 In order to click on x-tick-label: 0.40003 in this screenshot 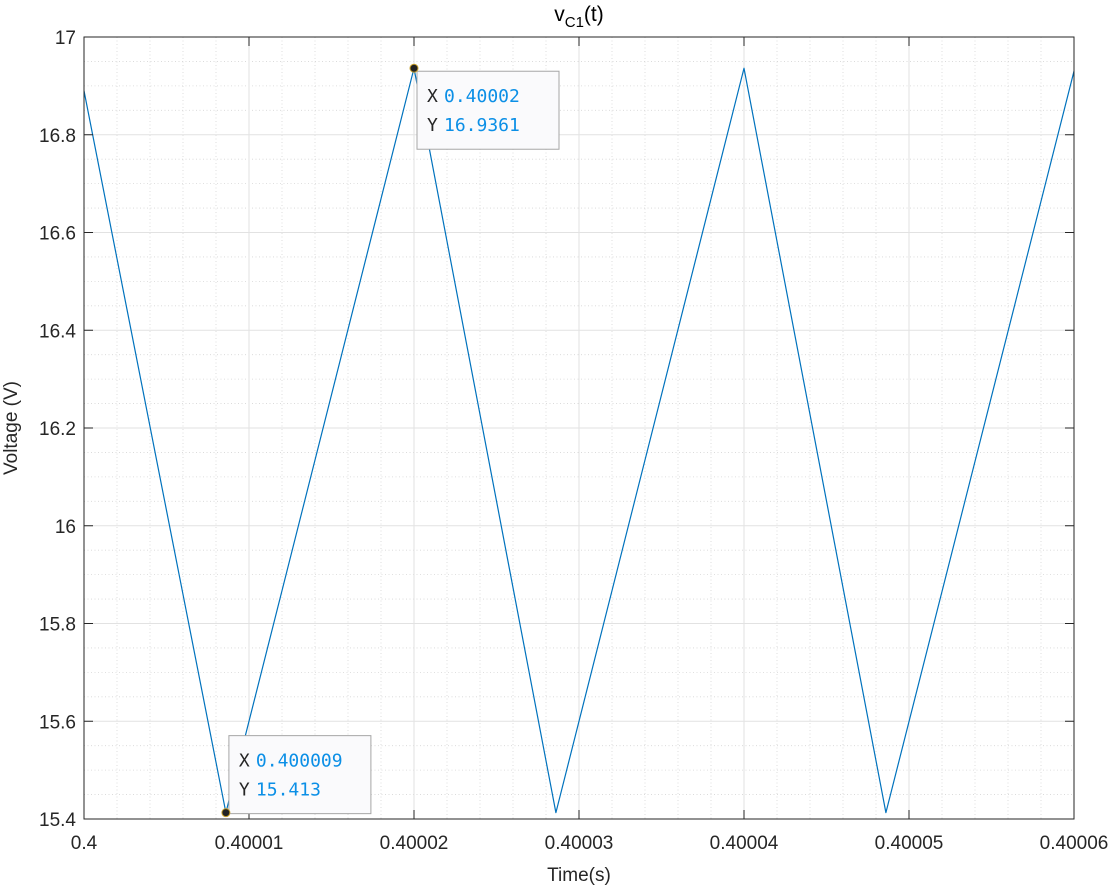, I will do `click(579, 843)`.